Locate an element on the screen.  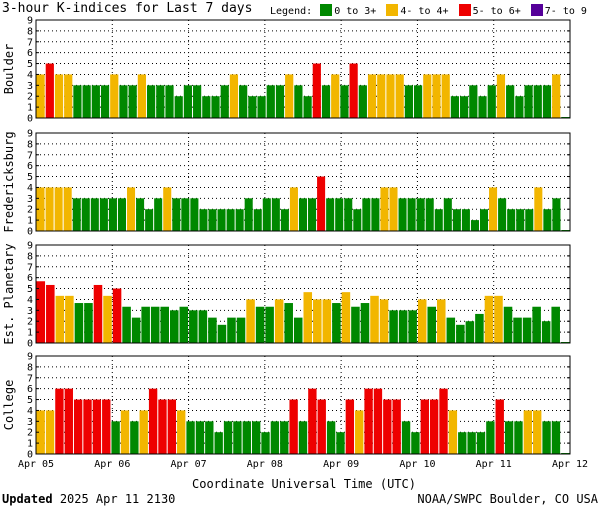
chart-title: 3-hour K-indices for Last 7 days is located at coordinates (127, 8).